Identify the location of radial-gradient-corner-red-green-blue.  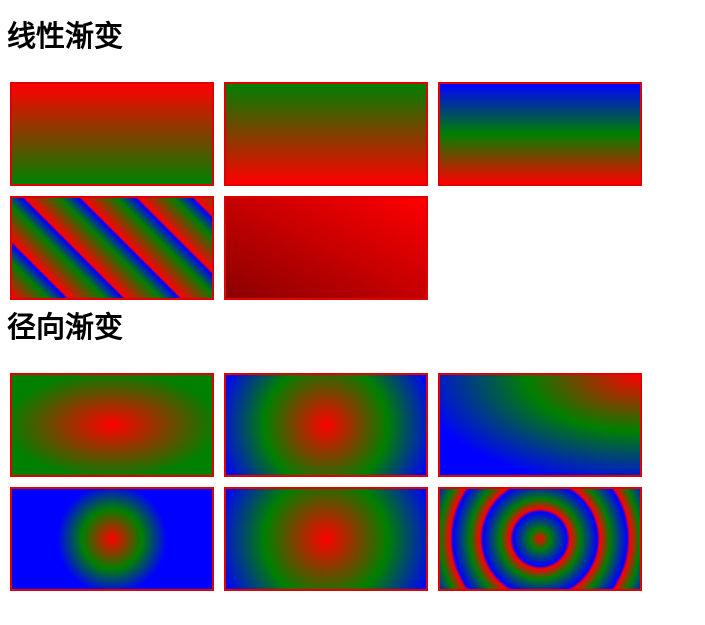
(540, 425).